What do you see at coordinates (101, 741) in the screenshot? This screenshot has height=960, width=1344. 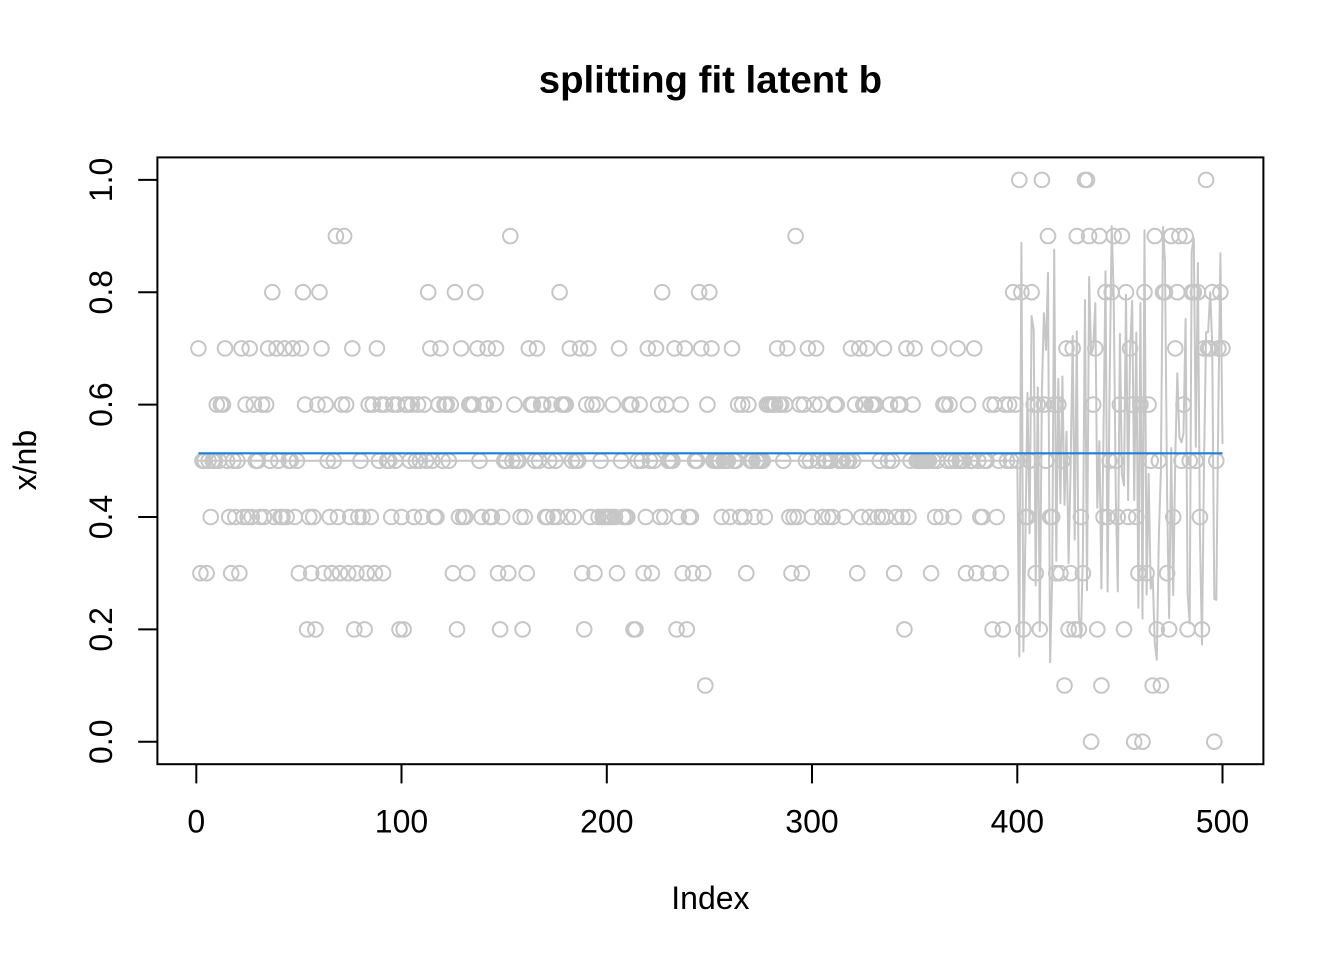 I see `svg-text: 0.0` at bounding box center [101, 741].